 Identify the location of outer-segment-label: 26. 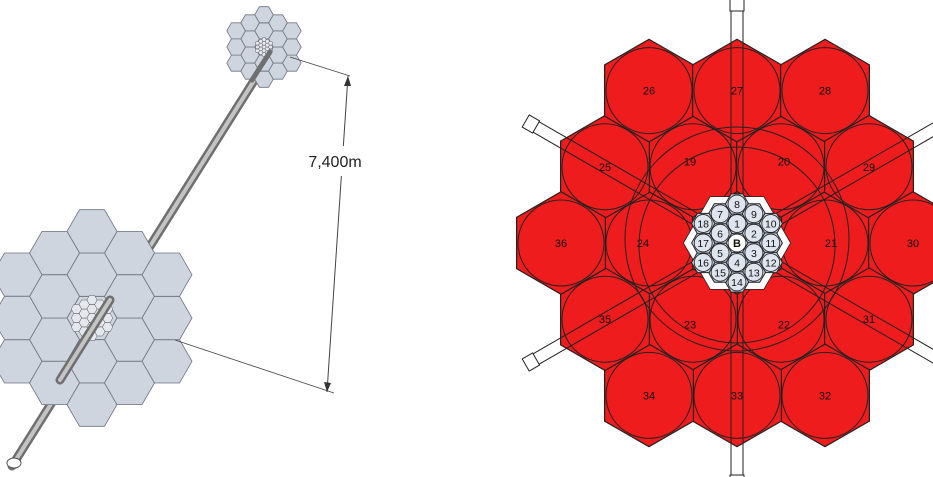
(649, 92).